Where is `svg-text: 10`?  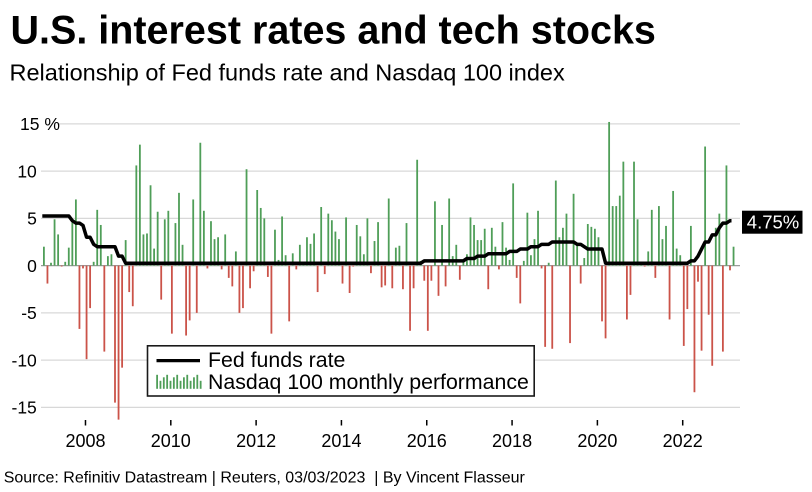
svg-text: 10 is located at coordinates (27, 171).